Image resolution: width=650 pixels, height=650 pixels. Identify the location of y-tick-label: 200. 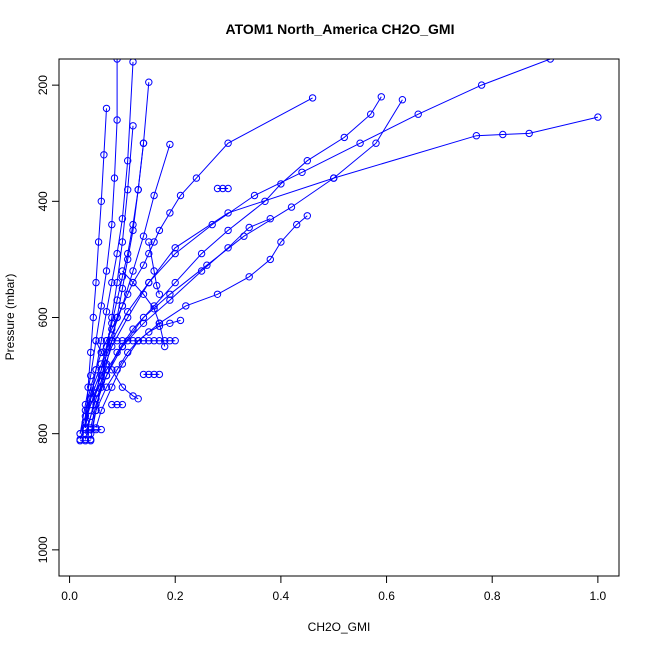
(43, 85).